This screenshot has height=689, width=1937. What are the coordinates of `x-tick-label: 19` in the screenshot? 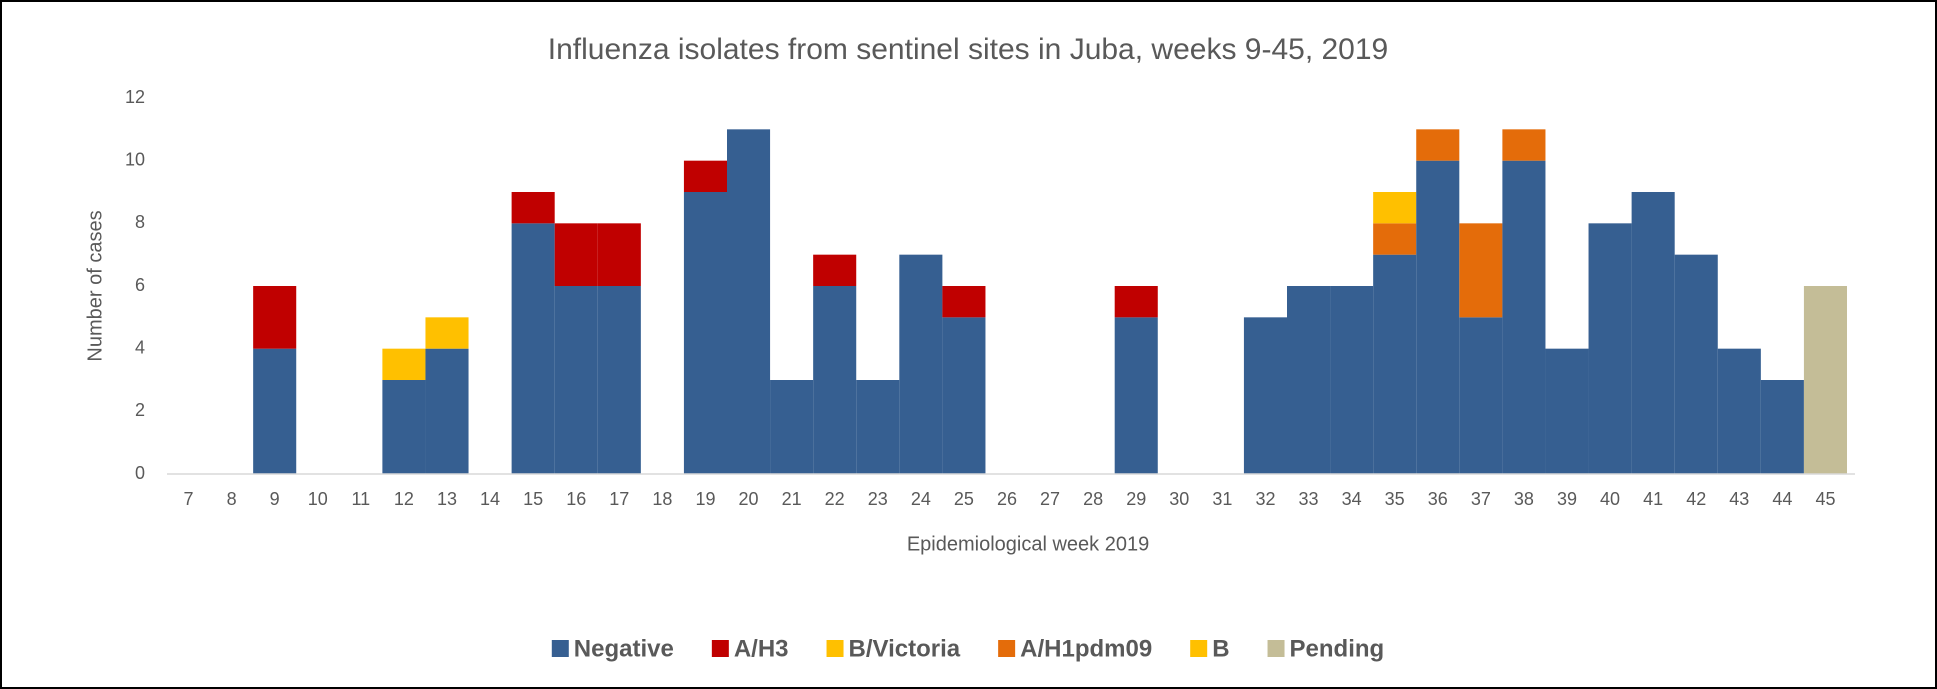 It's located at (705, 499).